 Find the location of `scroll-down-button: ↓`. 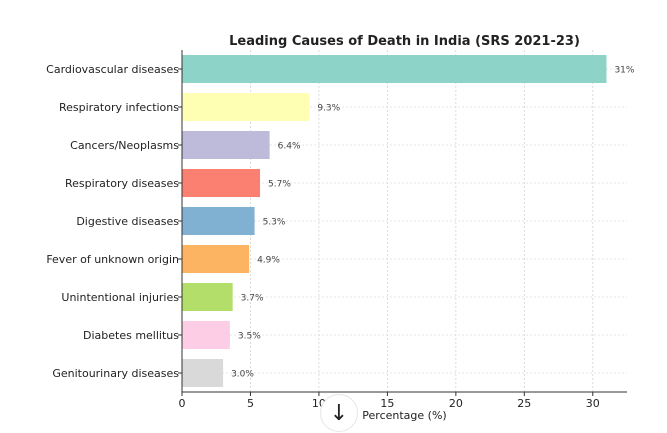

scroll-down-button: ↓ is located at coordinates (339, 413).